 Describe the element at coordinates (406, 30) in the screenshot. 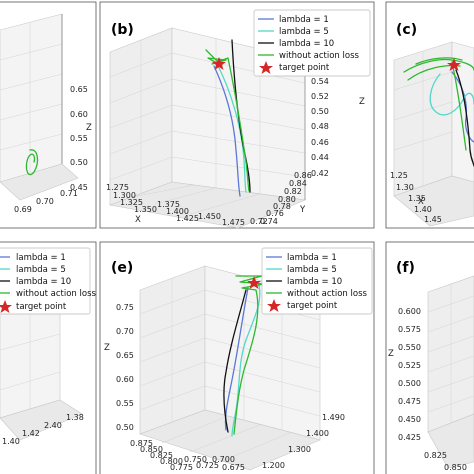

I see `panel-c-label: (c)` at that location.